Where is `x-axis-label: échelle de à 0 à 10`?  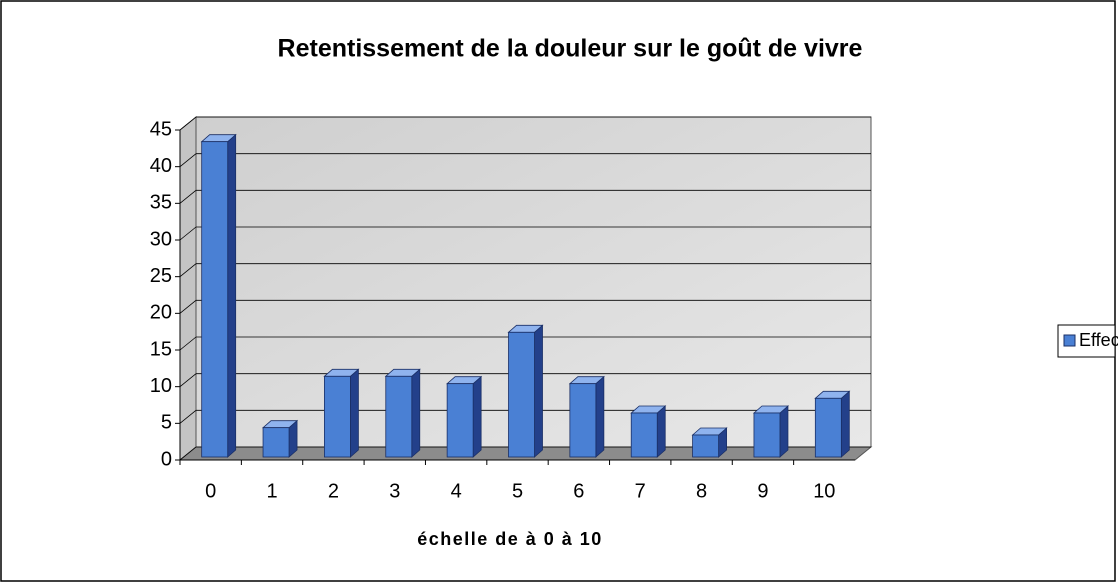 x-axis-label: échelle de à 0 à 10 is located at coordinates (510, 539).